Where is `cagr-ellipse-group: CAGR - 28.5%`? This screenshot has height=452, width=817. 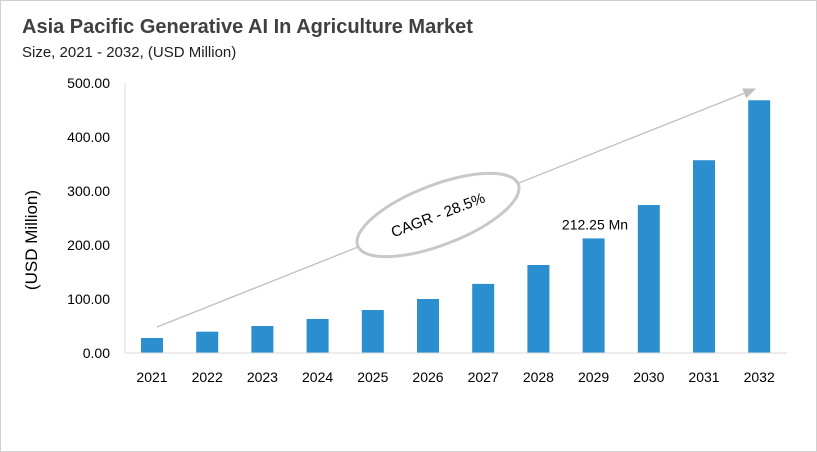 cagr-ellipse-group: CAGR - 28.5% is located at coordinates (438, 215).